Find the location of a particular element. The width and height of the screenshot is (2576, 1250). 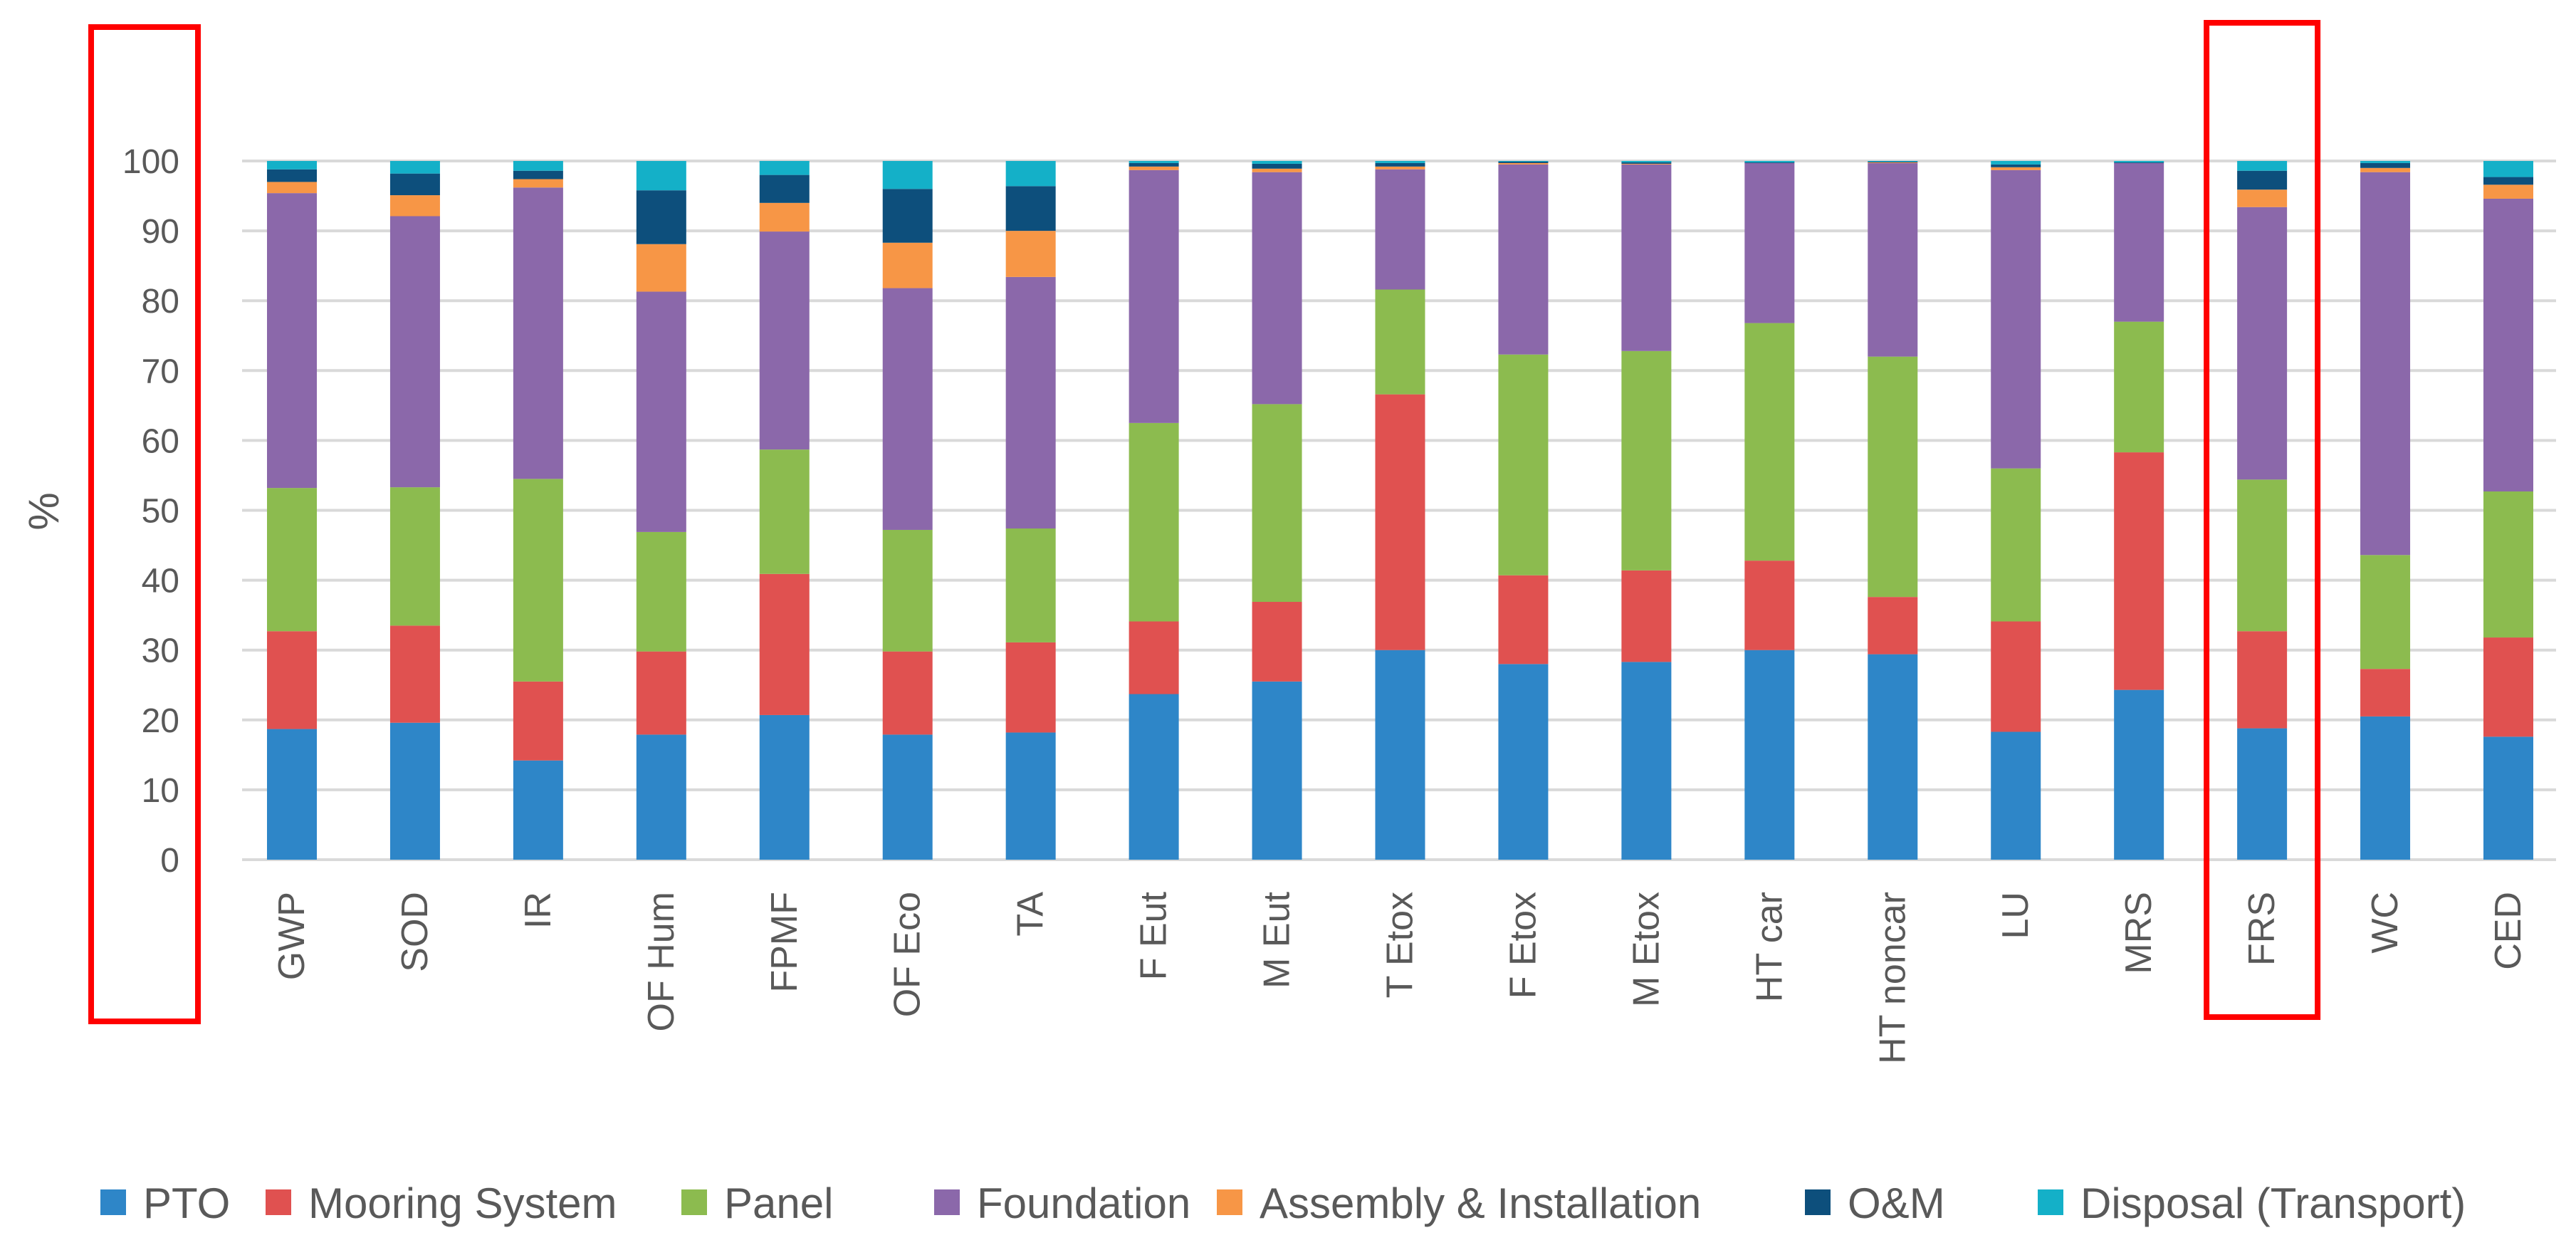

x-tick-label: SOD is located at coordinates (415, 932).